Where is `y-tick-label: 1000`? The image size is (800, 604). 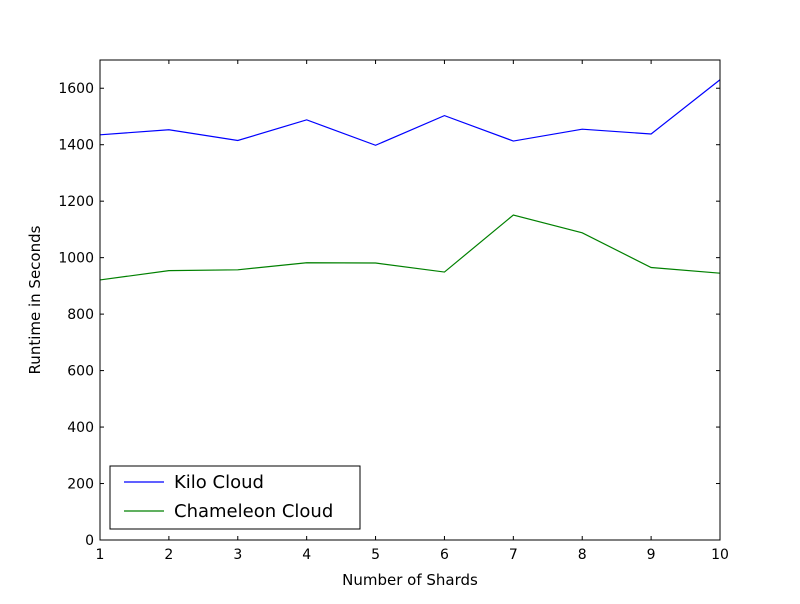 y-tick-label: 1000 is located at coordinates (76, 259).